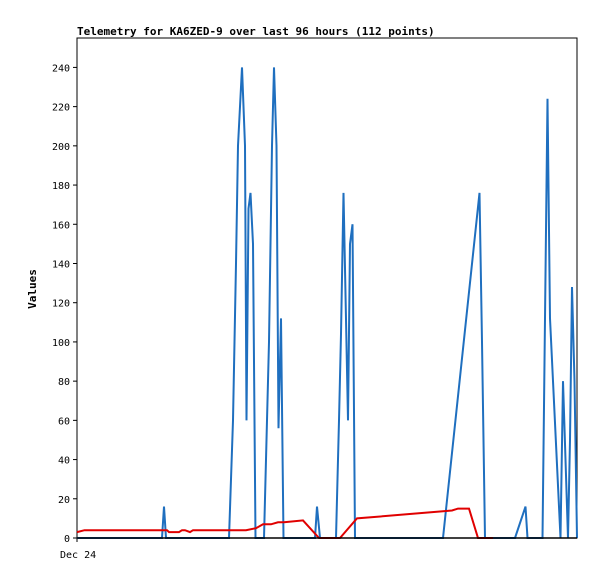 The image size is (597, 579). I want to click on y-tick-label: 120, so click(61, 304).